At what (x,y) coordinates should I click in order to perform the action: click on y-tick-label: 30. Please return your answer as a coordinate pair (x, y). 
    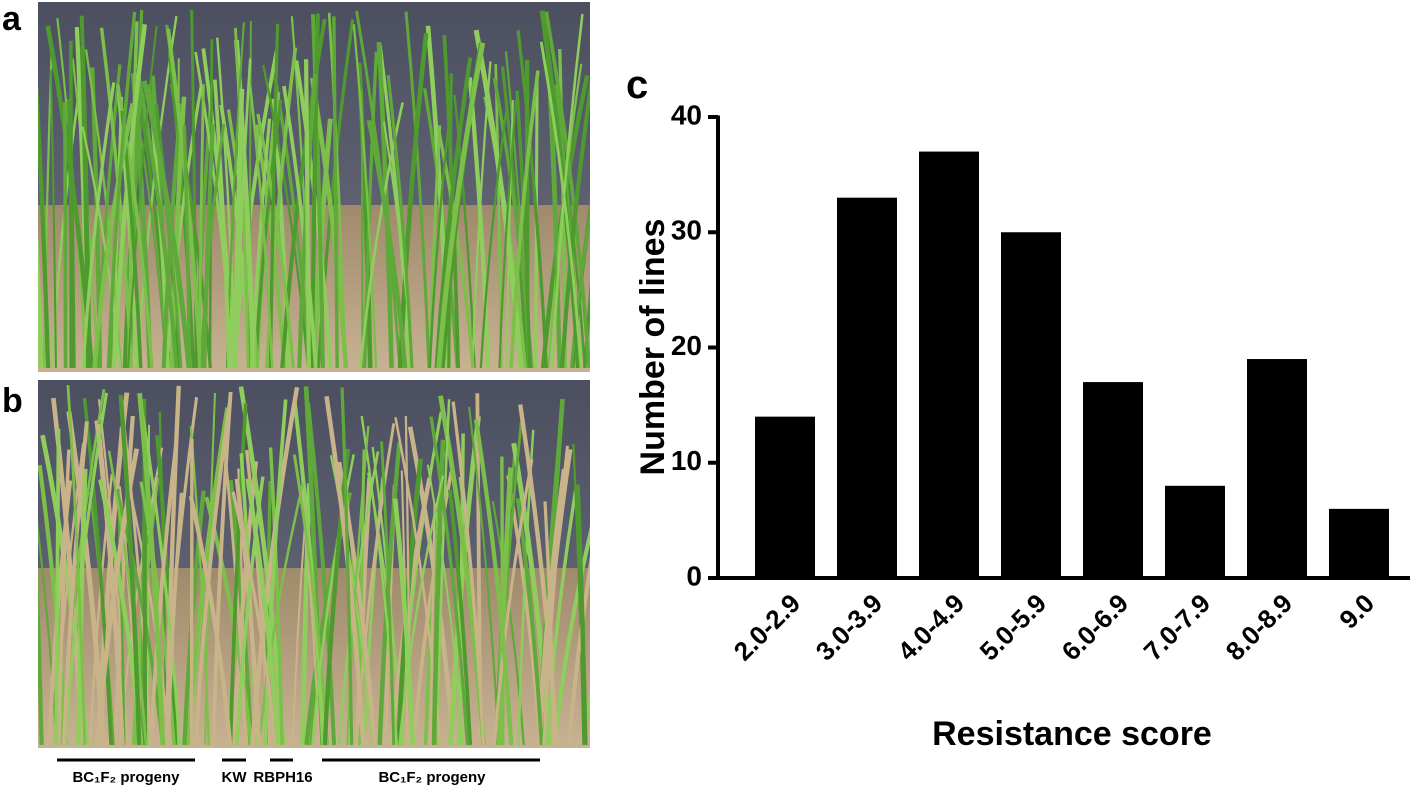
    Looking at the image, I should click on (686, 230).